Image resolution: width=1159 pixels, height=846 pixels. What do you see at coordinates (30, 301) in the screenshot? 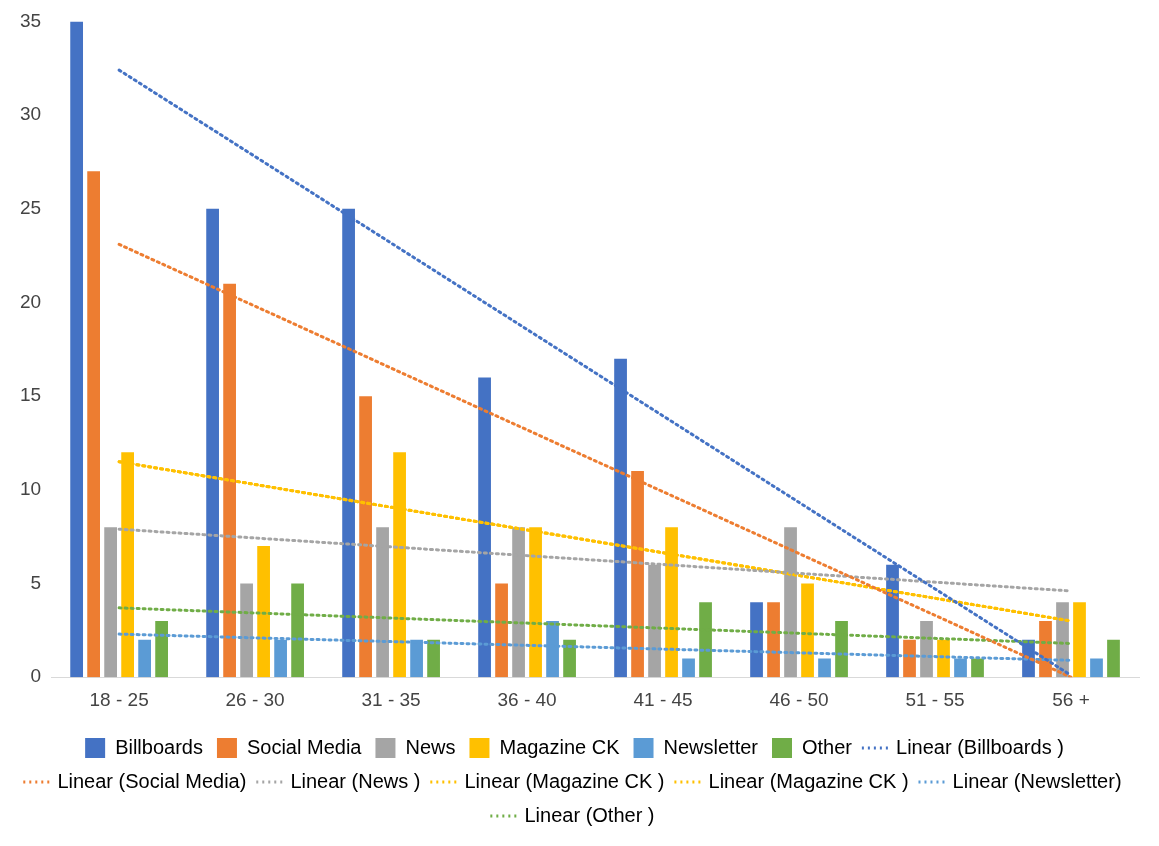
I see `y-tick-label: 20` at bounding box center [30, 301].